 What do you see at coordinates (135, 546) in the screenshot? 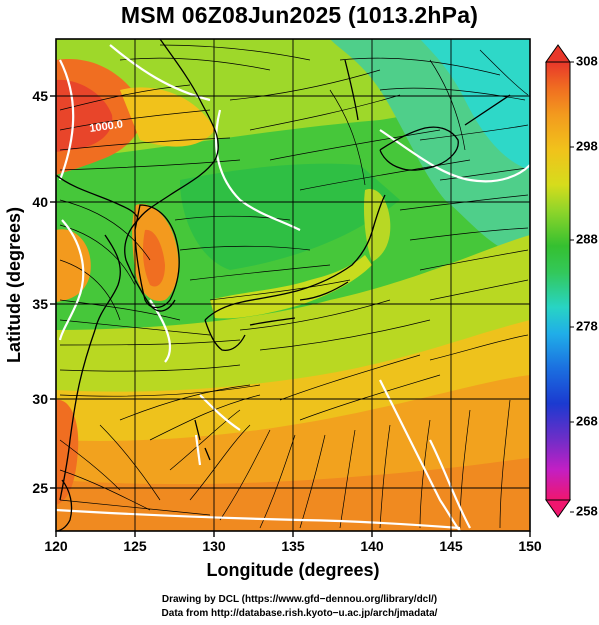
I see `x-tick-label: 125` at bounding box center [135, 546].